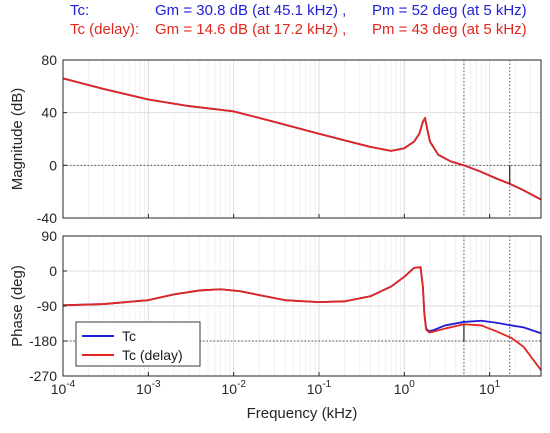 This screenshot has width=550, height=433. Describe the element at coordinates (17, 306) in the screenshot. I see `phase-ylabel: Phase (deg)` at that location.